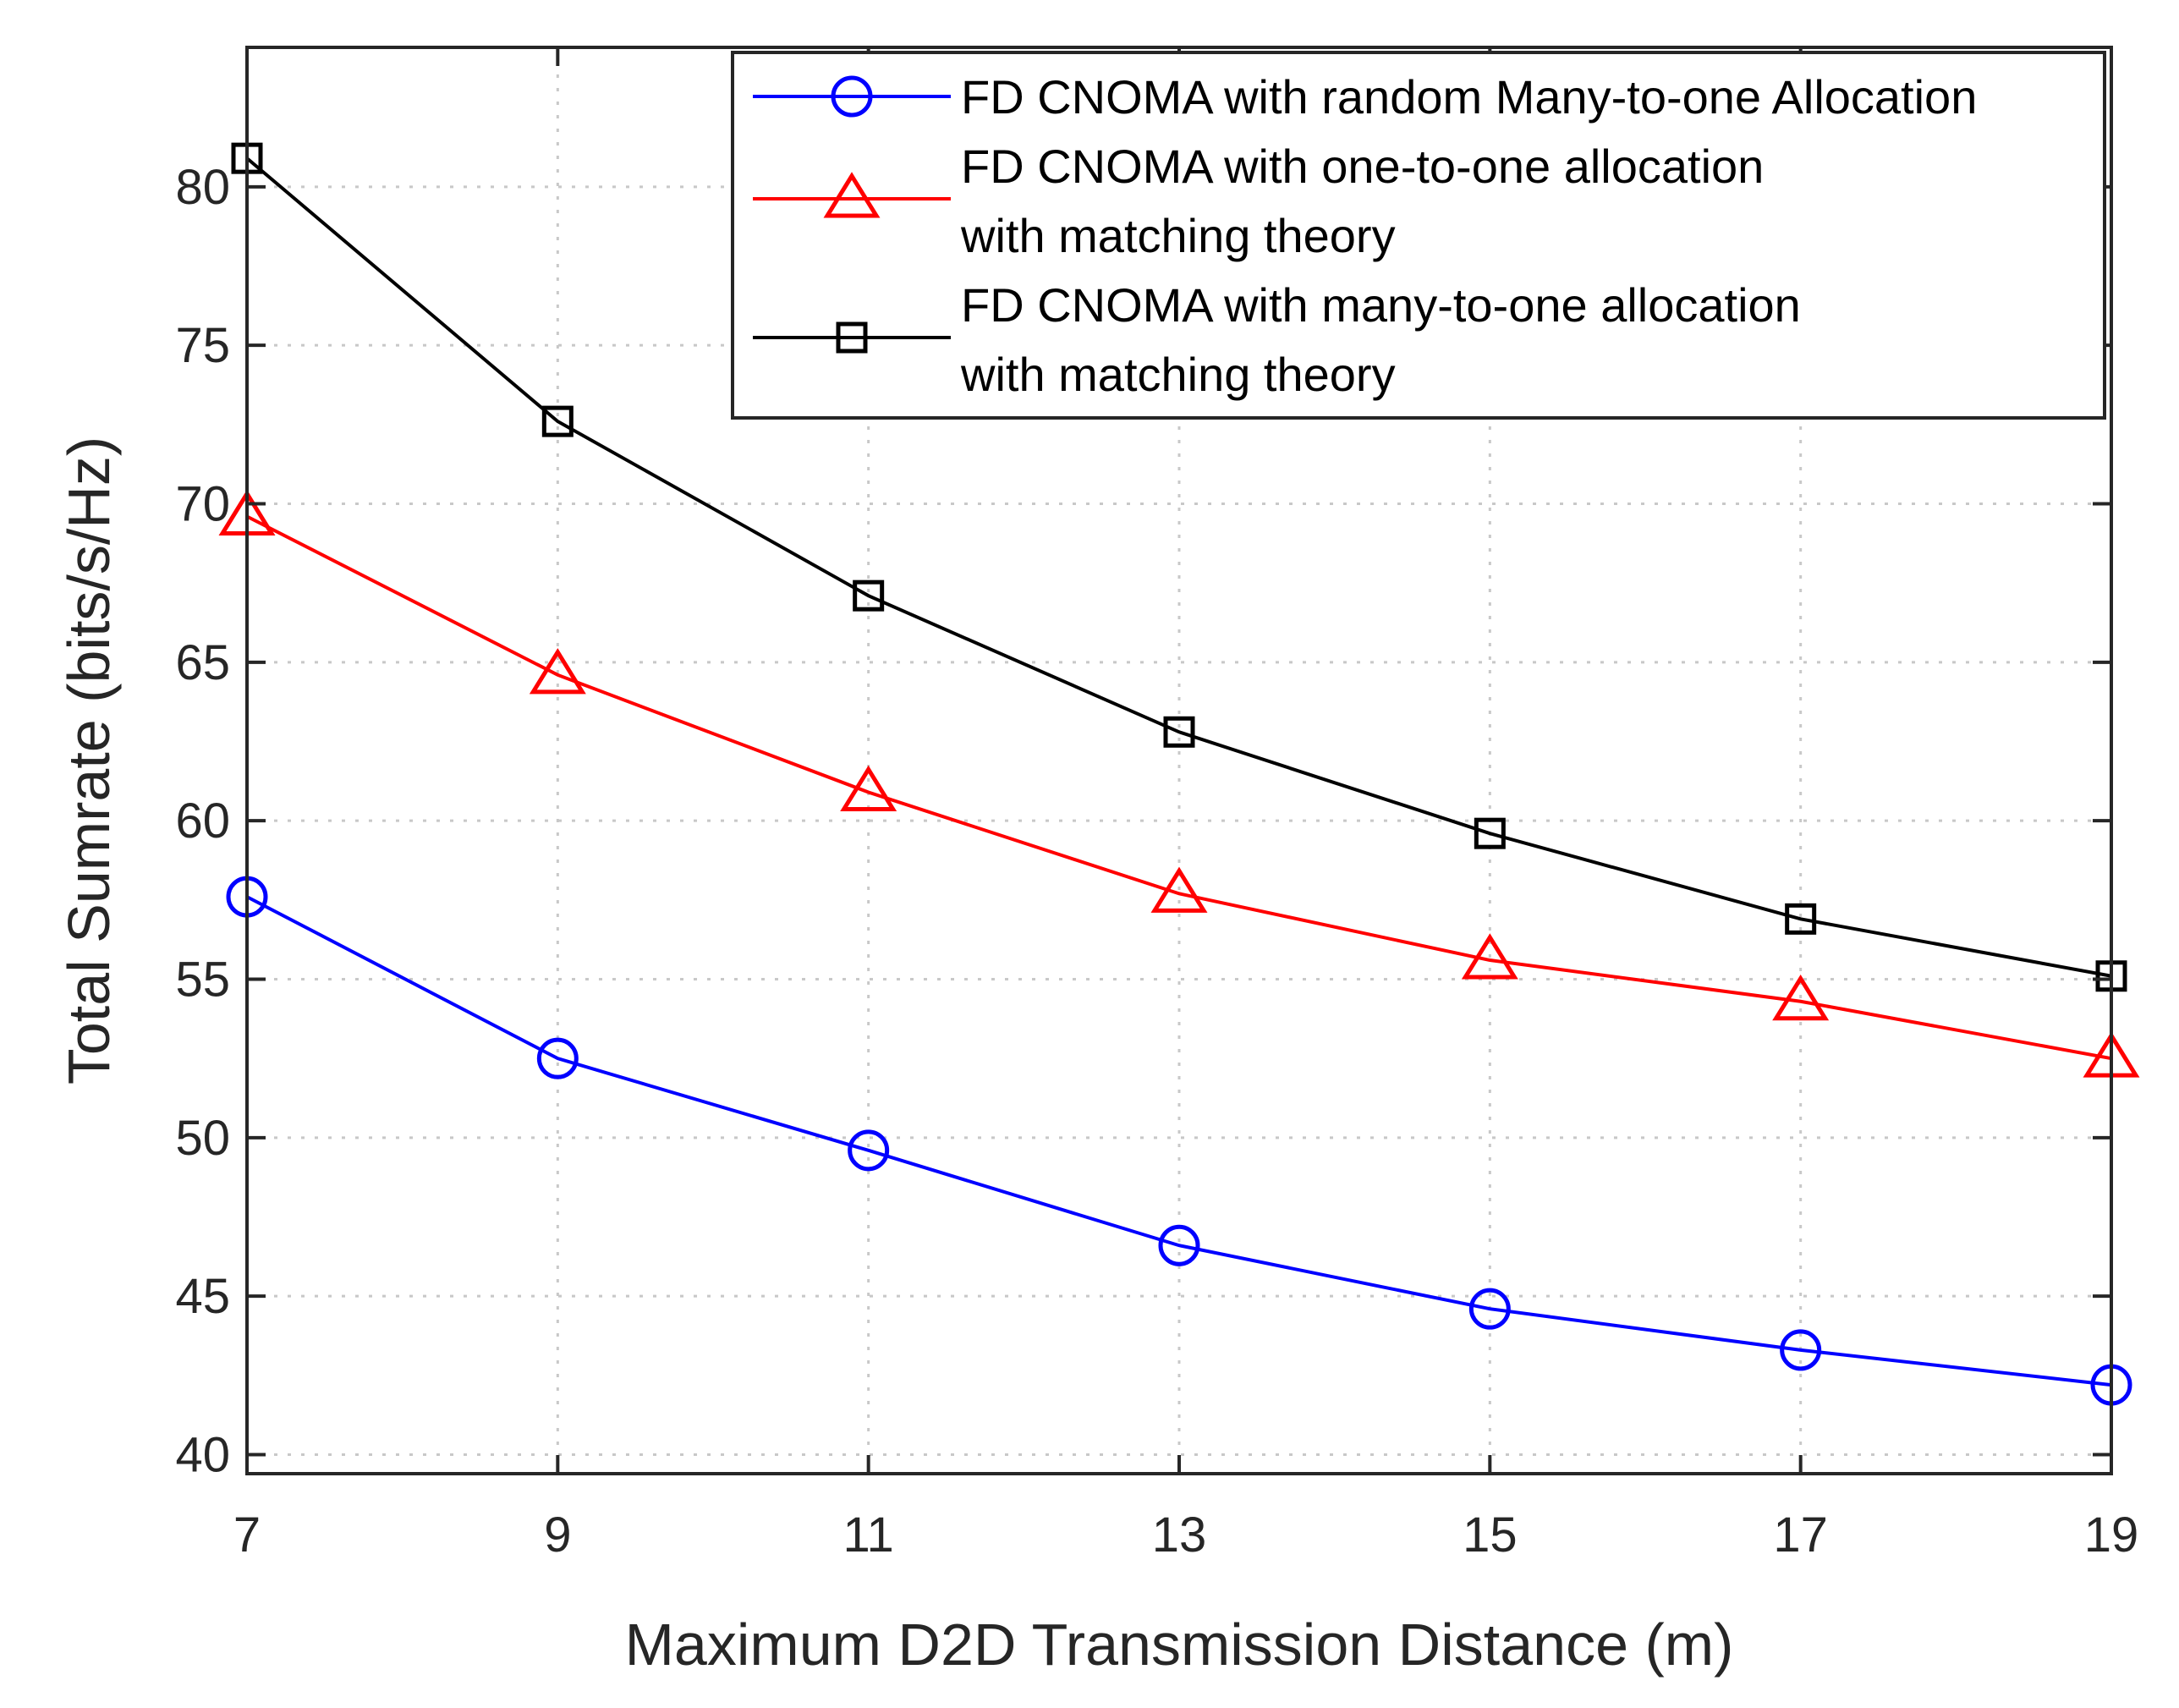 This screenshot has height=1708, width=2179. Describe the element at coordinates (557, 1535) in the screenshot. I see `x-tick-label: 9` at that location.